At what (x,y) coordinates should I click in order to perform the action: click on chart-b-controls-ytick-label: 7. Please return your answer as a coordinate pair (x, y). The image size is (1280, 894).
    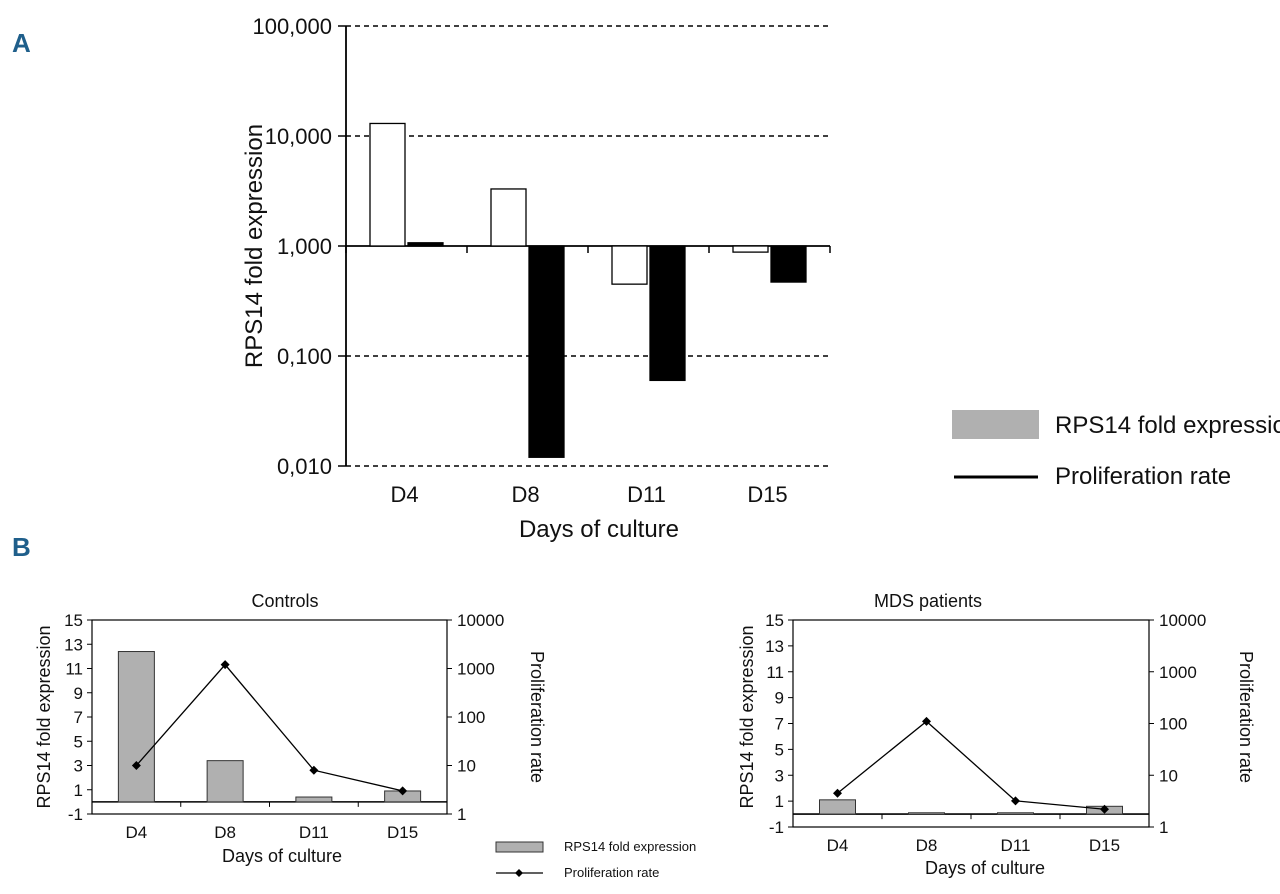
    Looking at the image, I should click on (78, 717).